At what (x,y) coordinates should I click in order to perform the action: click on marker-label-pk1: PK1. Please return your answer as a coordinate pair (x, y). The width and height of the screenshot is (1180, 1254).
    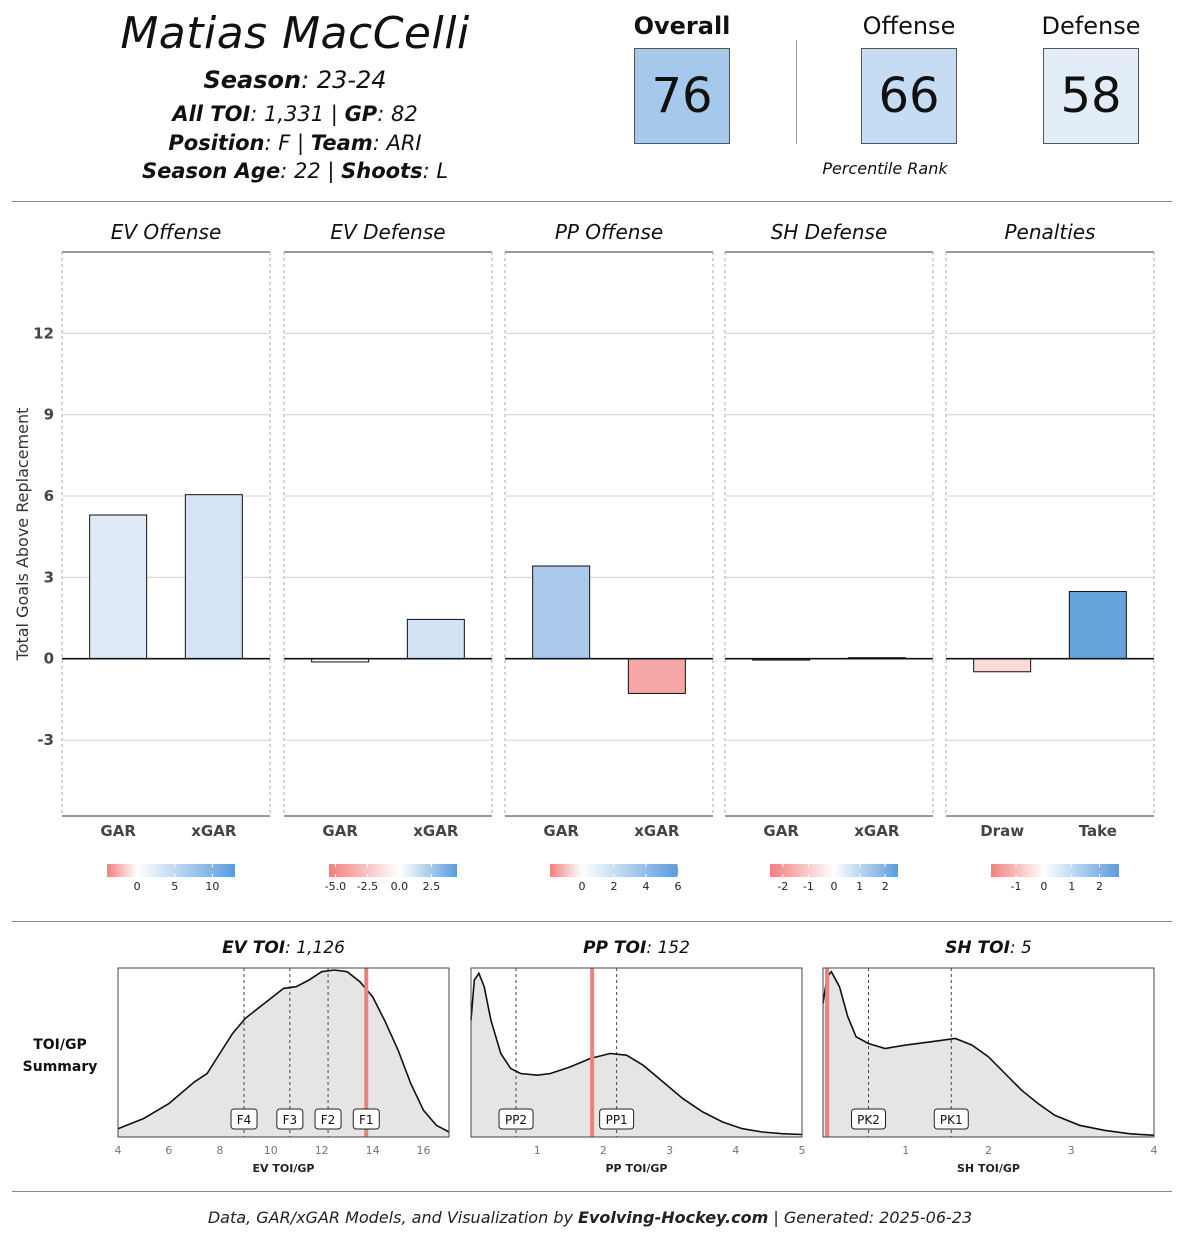
    Looking at the image, I should click on (951, 1120).